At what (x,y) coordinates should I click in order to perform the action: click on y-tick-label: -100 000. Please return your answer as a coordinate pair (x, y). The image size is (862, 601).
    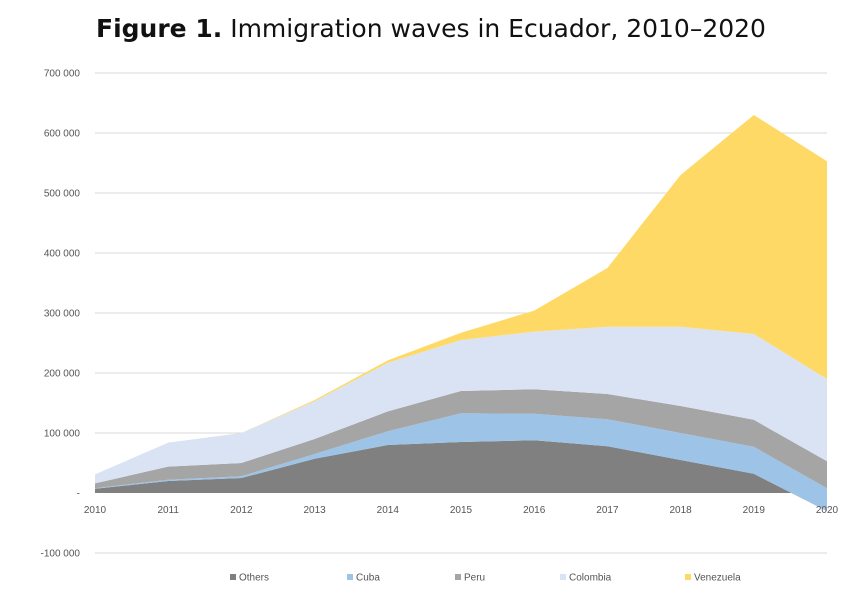
    Looking at the image, I should click on (61, 554).